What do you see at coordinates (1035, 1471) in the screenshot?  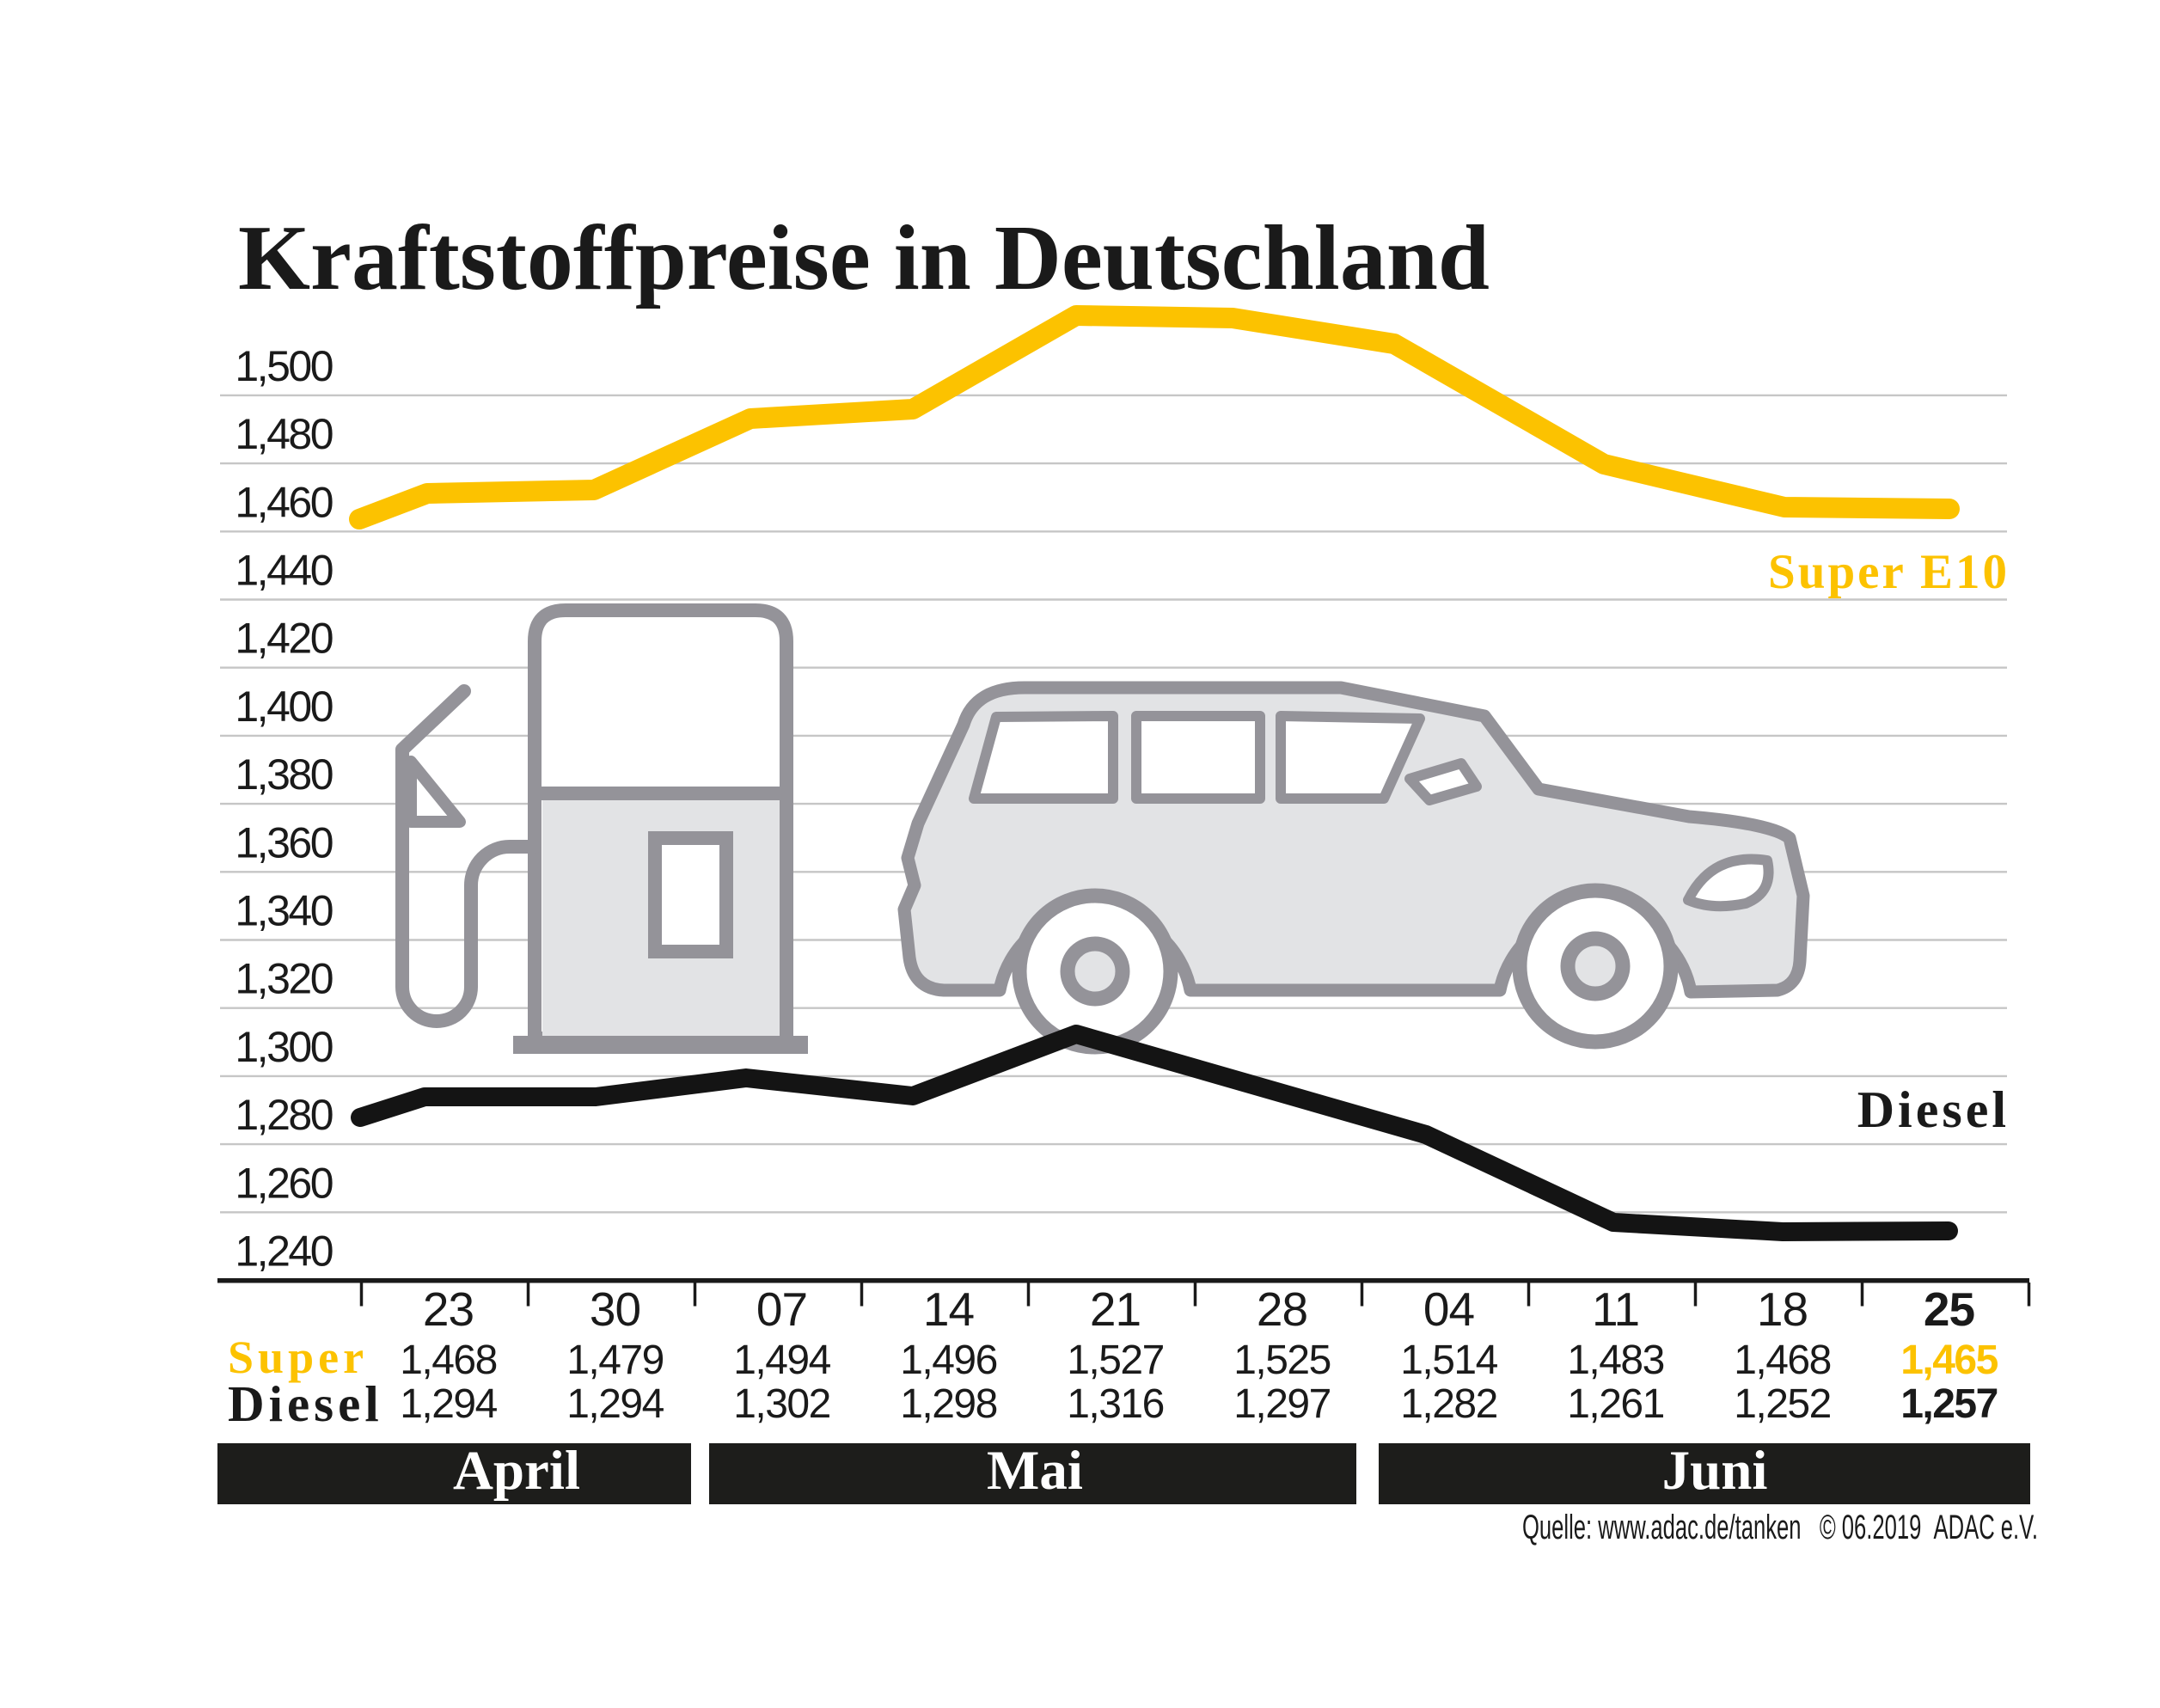 I see `svg-text: Mai` at bounding box center [1035, 1471].